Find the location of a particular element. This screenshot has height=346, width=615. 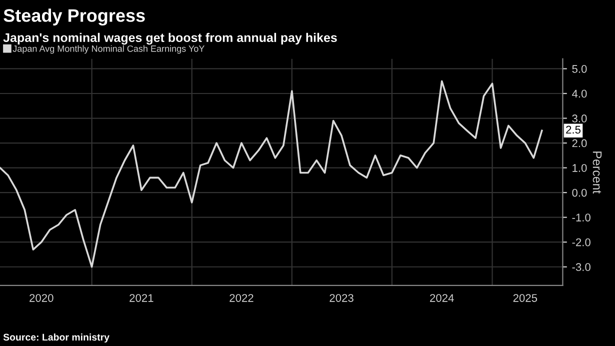

y-tick-label: -2.0 is located at coordinates (581, 242).